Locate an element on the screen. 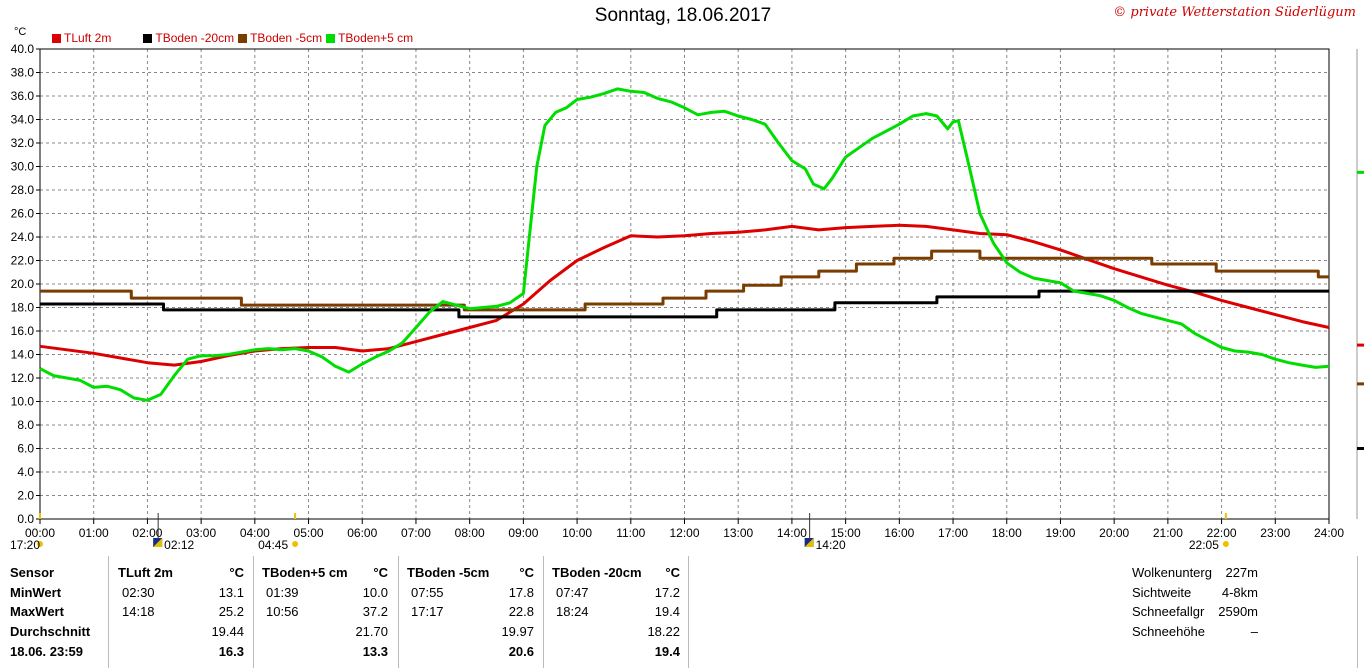 The height and width of the screenshot is (670, 1366). max-time: 10:56 is located at coordinates (282, 611).